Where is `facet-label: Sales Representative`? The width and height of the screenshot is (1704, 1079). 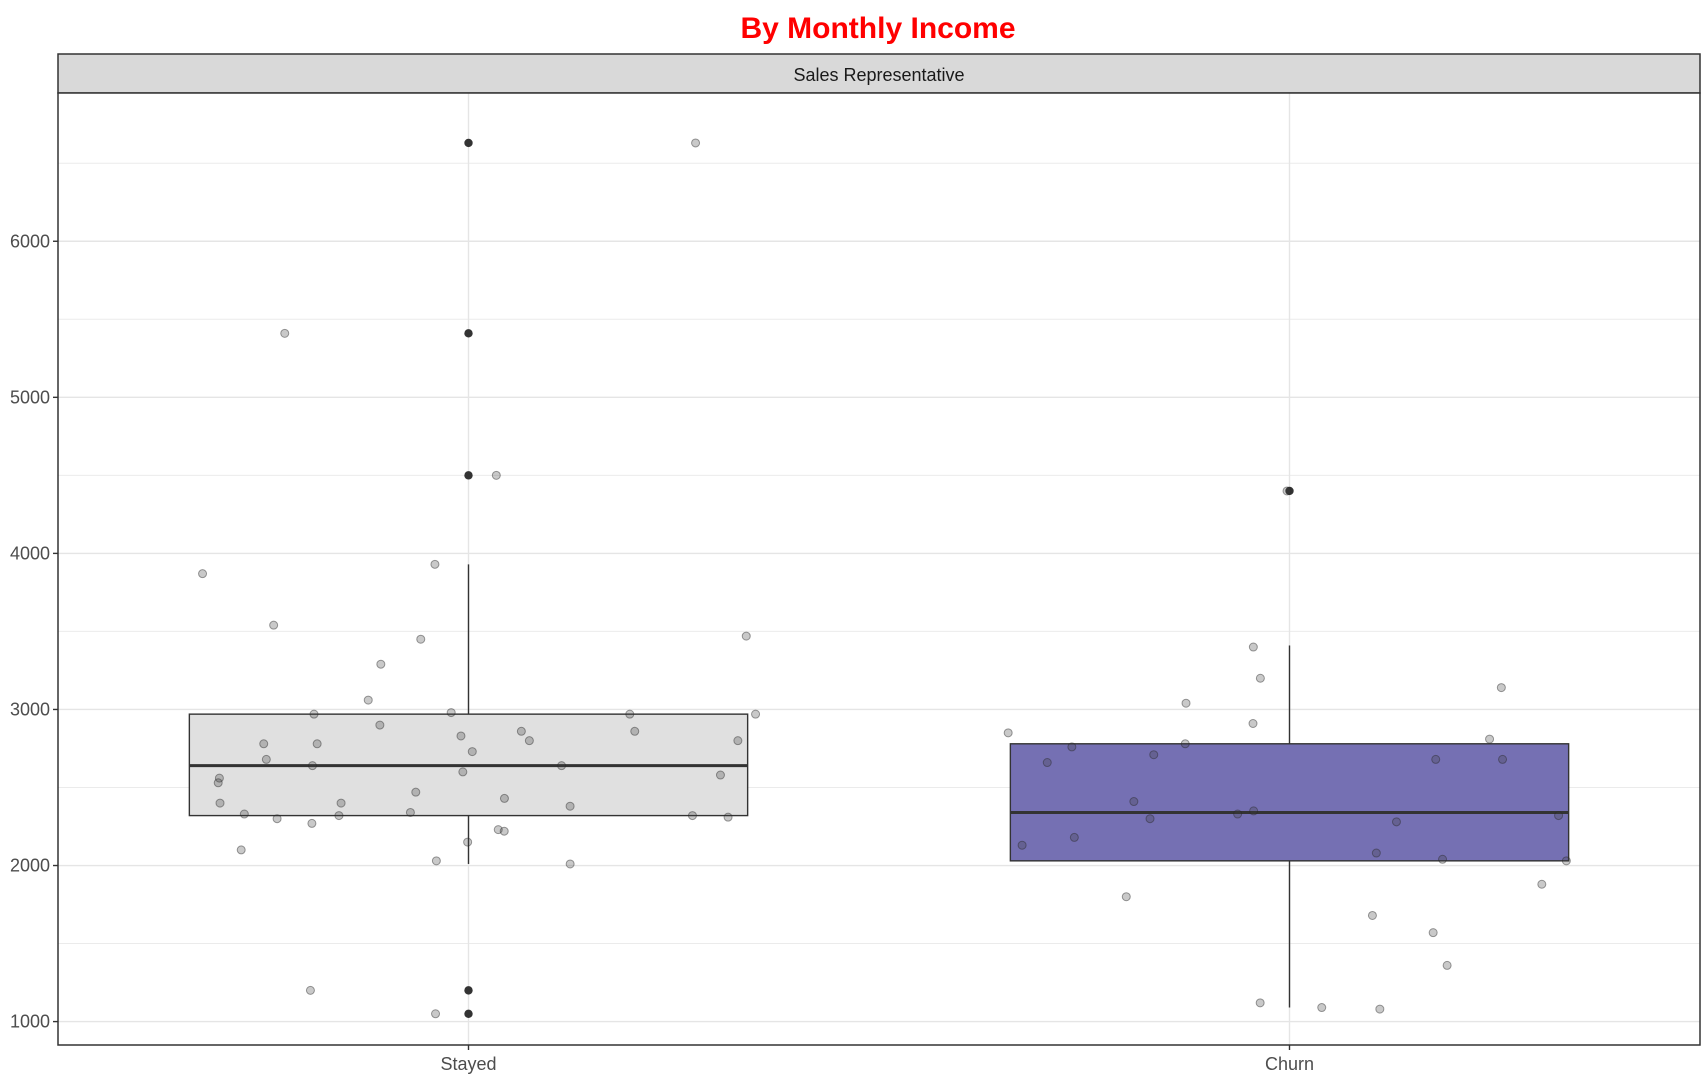 facet-label: Sales Representative is located at coordinates (878, 75).